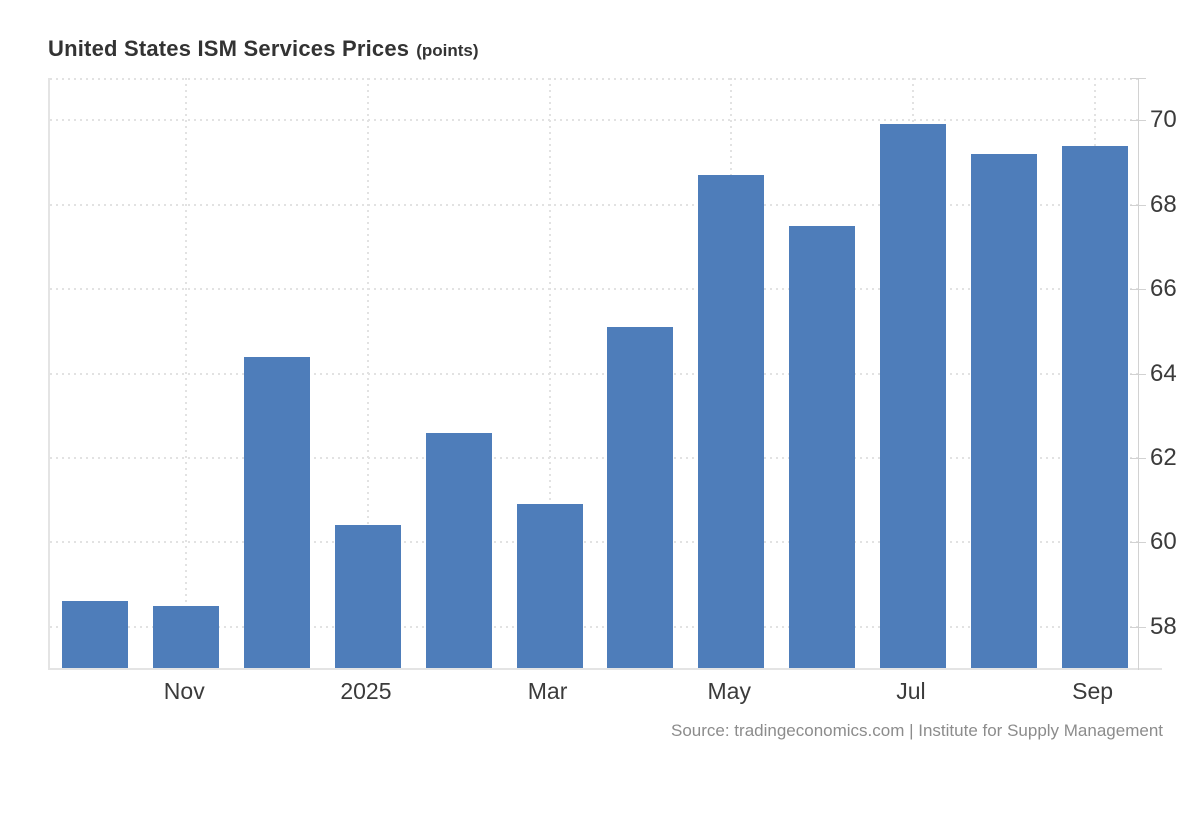 This screenshot has width=1200, height=820. What do you see at coordinates (1093, 691) in the screenshot?
I see `x-tick-label-Sep: Sep` at bounding box center [1093, 691].